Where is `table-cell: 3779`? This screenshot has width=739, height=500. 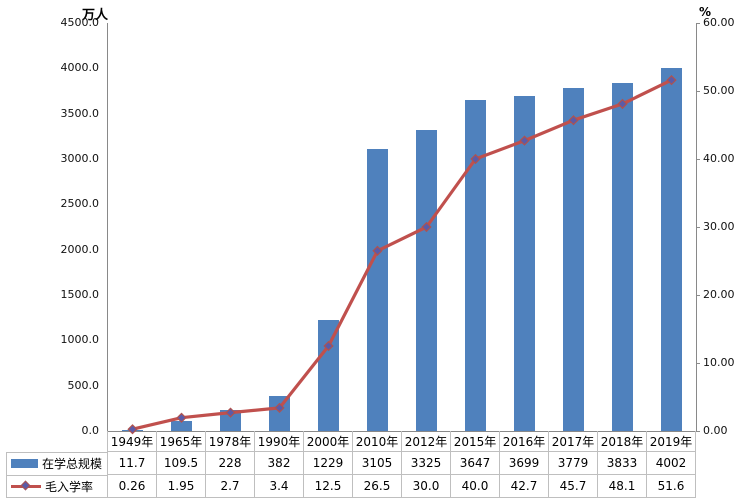
table-cell: 3779 is located at coordinates (573, 463).